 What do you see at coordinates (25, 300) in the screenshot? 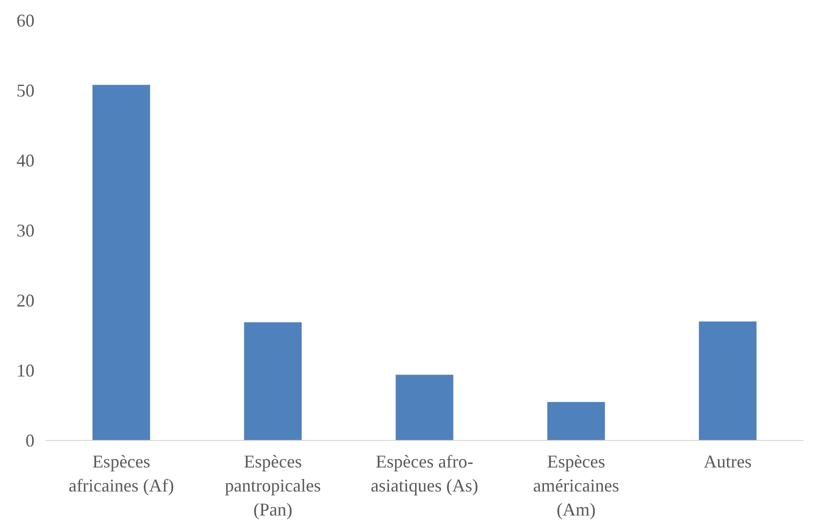
I see `y-tick-label: 20` at bounding box center [25, 300].